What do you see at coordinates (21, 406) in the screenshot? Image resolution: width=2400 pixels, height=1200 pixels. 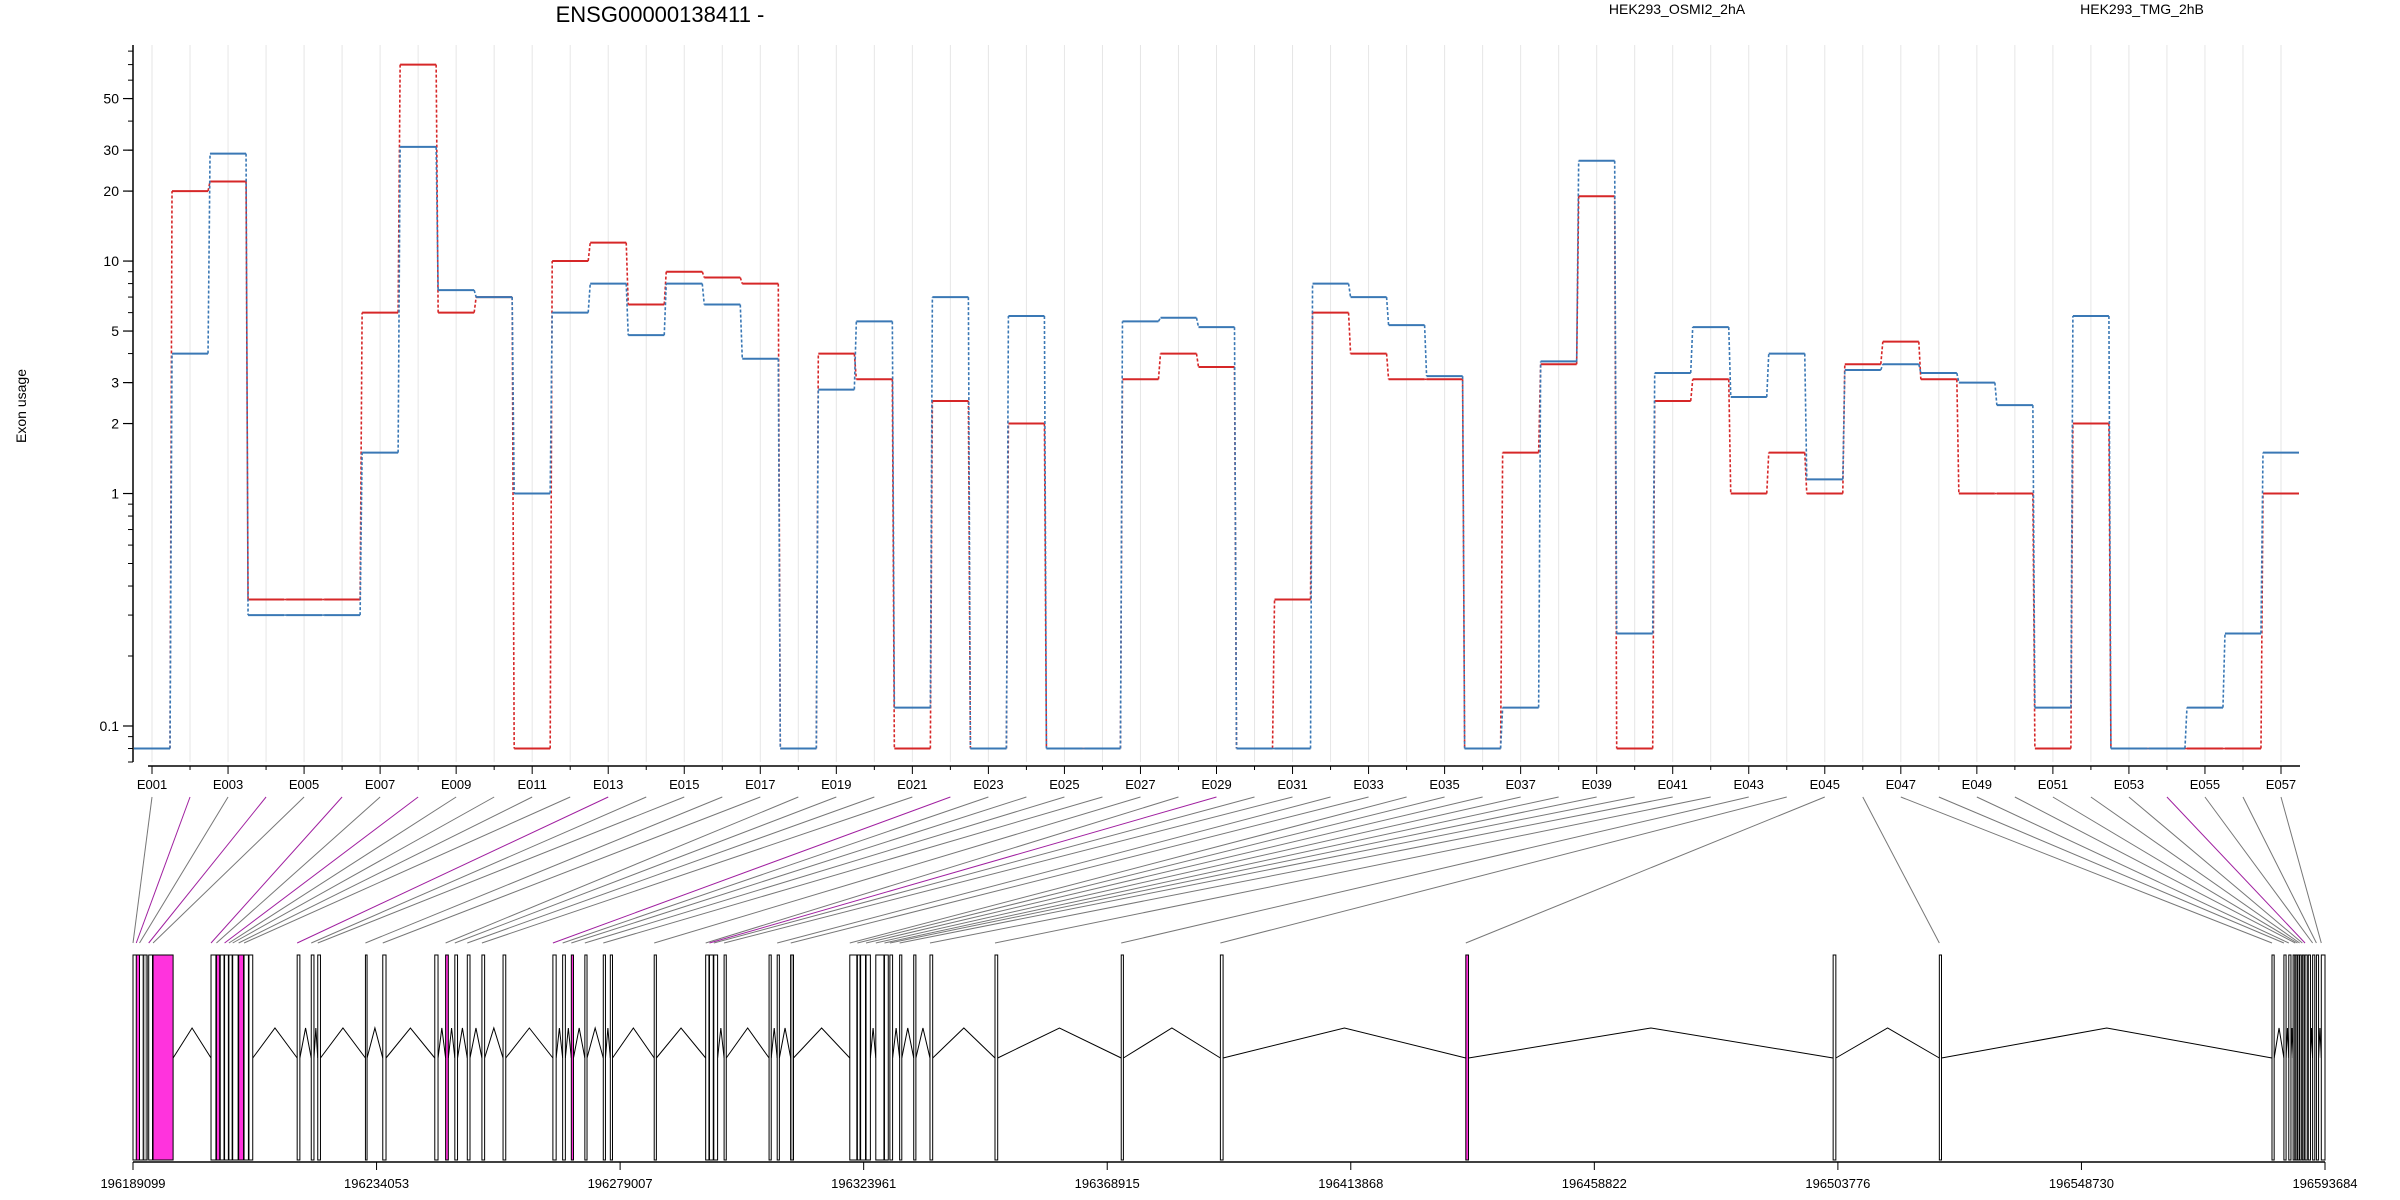 I see `y-axis-label: Exon usage` at bounding box center [21, 406].